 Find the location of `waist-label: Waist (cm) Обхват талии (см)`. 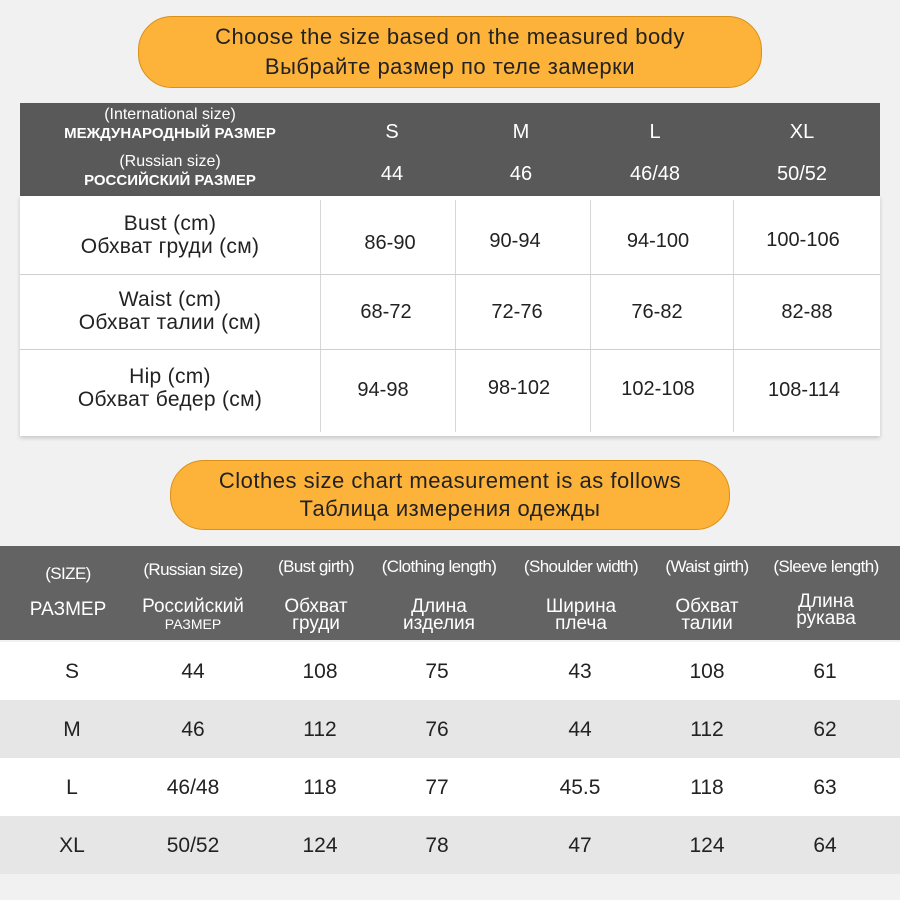

waist-label: Waist (cm) Обхват талии (см) is located at coordinates (170, 311).